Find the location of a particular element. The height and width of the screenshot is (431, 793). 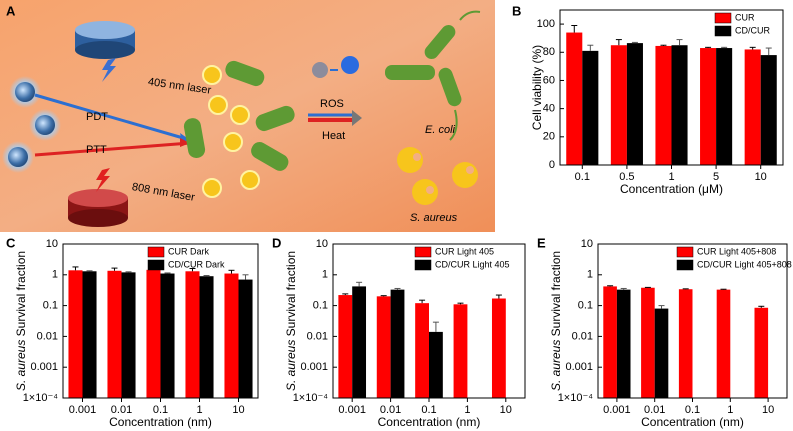

x-tick-label: 5 is located at coordinates (716, 177).